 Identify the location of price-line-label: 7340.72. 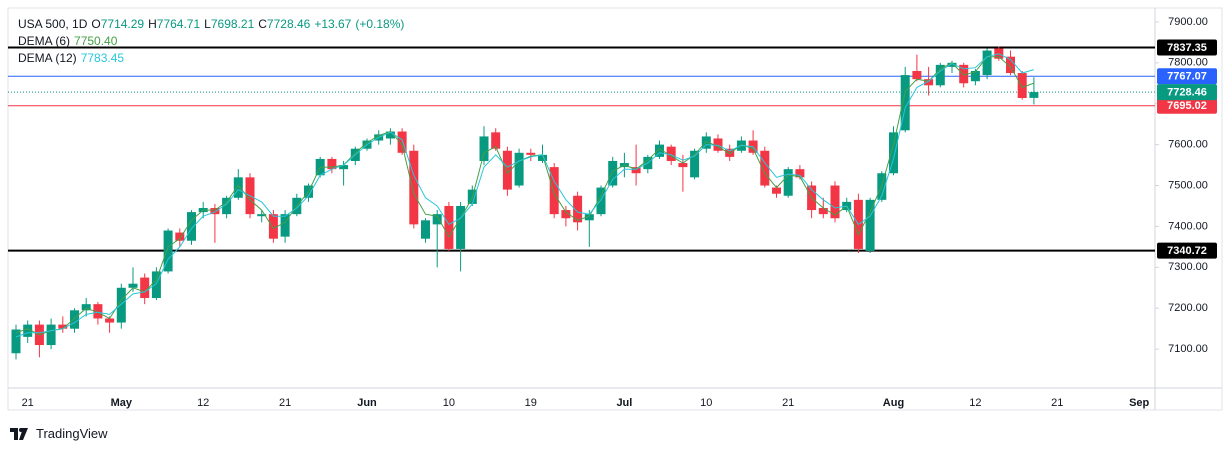
(1187, 251).